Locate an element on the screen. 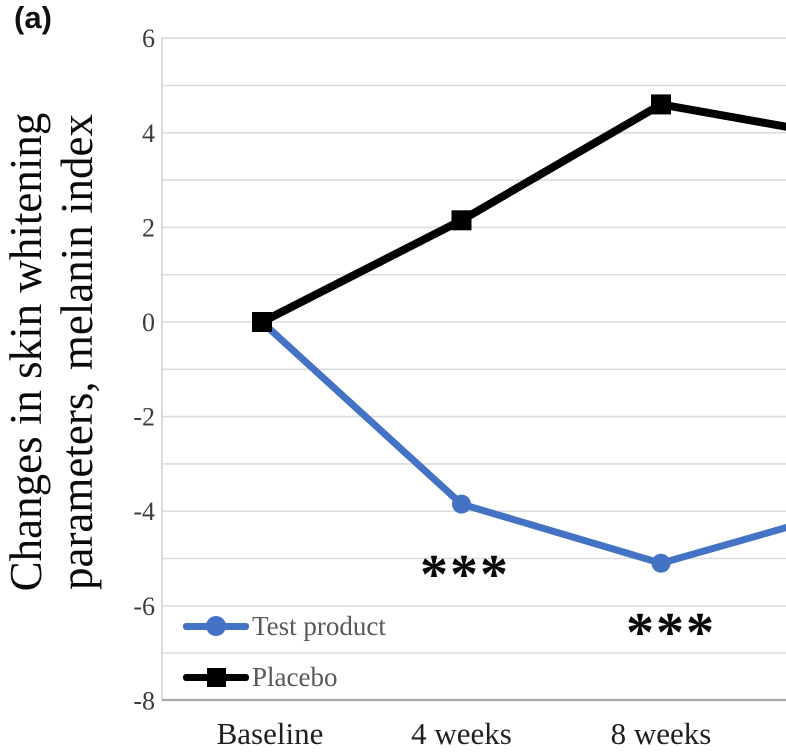  legend-item-placebo: Placebo is located at coordinates (284, 677).